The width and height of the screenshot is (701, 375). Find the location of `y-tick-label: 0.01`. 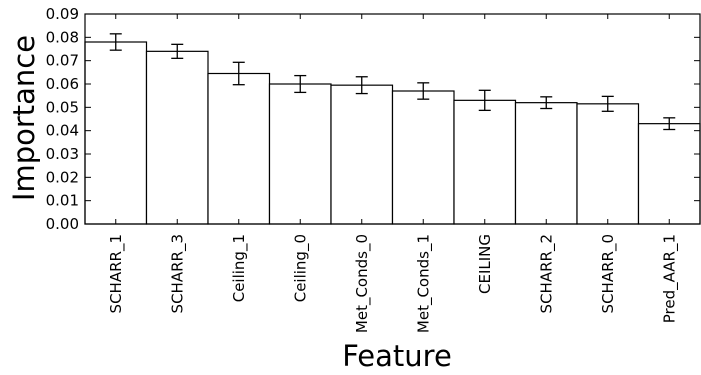

y-tick-label: 0.01 is located at coordinates (62, 201).